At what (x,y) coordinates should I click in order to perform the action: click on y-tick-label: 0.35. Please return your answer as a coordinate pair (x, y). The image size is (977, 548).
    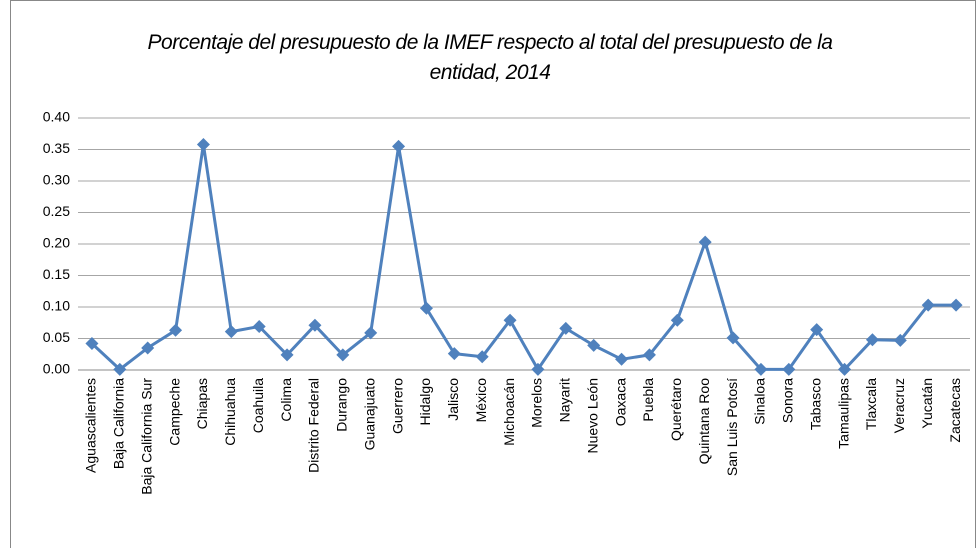
    Looking at the image, I should click on (56, 148).